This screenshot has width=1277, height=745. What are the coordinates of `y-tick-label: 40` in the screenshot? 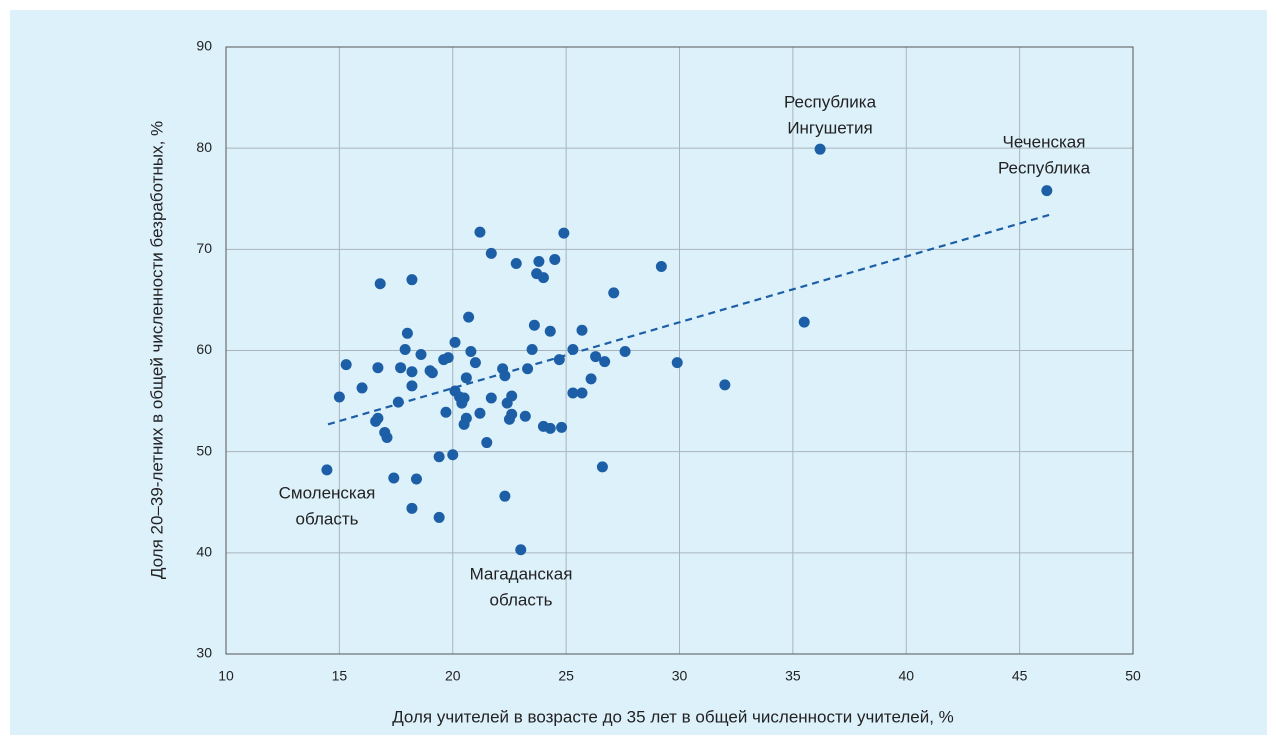 It's located at (204, 552).